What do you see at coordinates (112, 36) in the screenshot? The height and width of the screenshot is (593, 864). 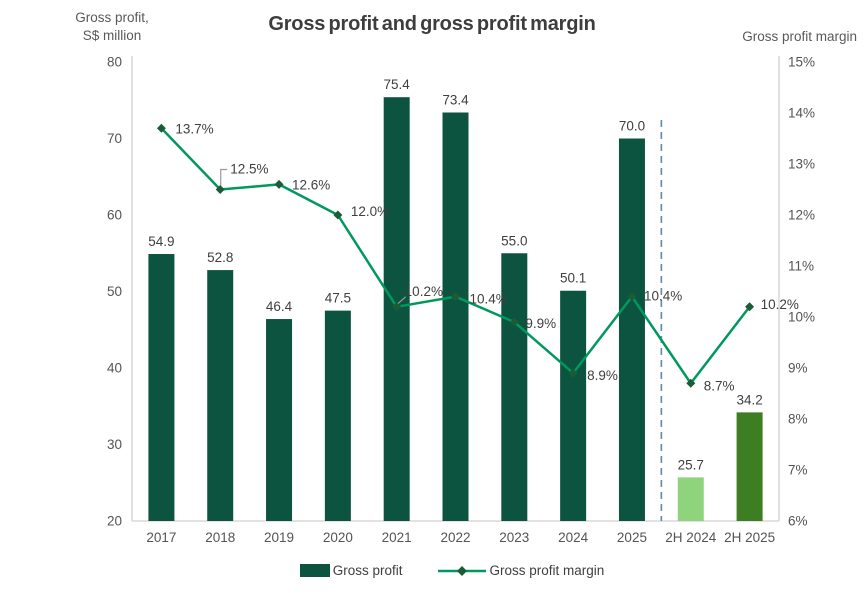 I see `left-axis-title-line2: S$ million` at bounding box center [112, 36].